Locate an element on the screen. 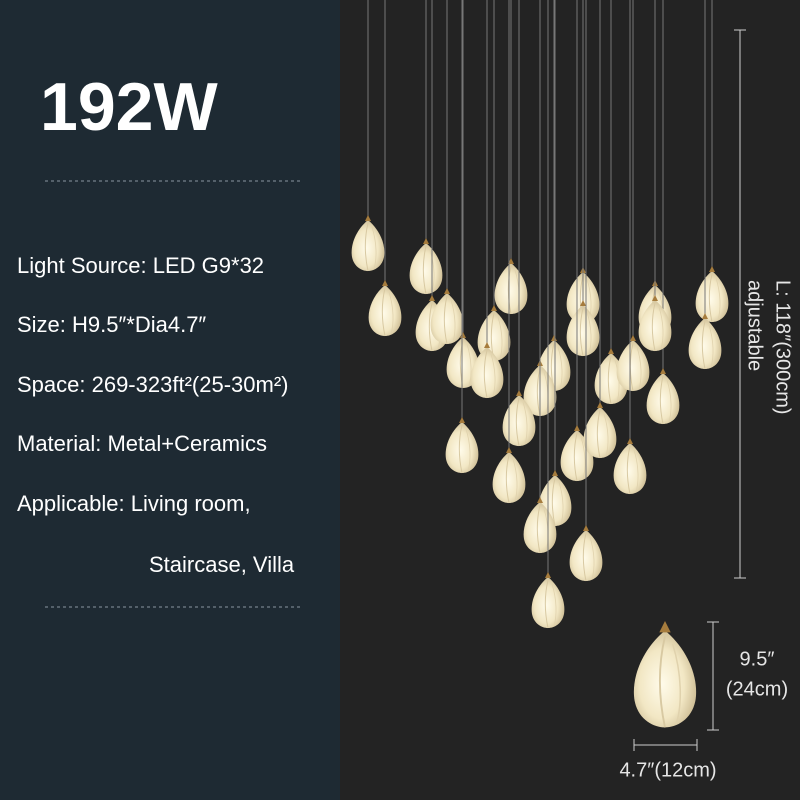  diameter-label: 4.7″(12cm) is located at coordinates (667, 770).